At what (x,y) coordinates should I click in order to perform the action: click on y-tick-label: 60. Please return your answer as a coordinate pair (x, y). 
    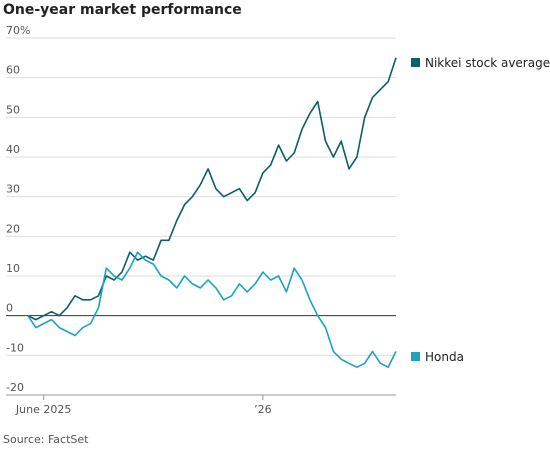
    Looking at the image, I should click on (13, 70).